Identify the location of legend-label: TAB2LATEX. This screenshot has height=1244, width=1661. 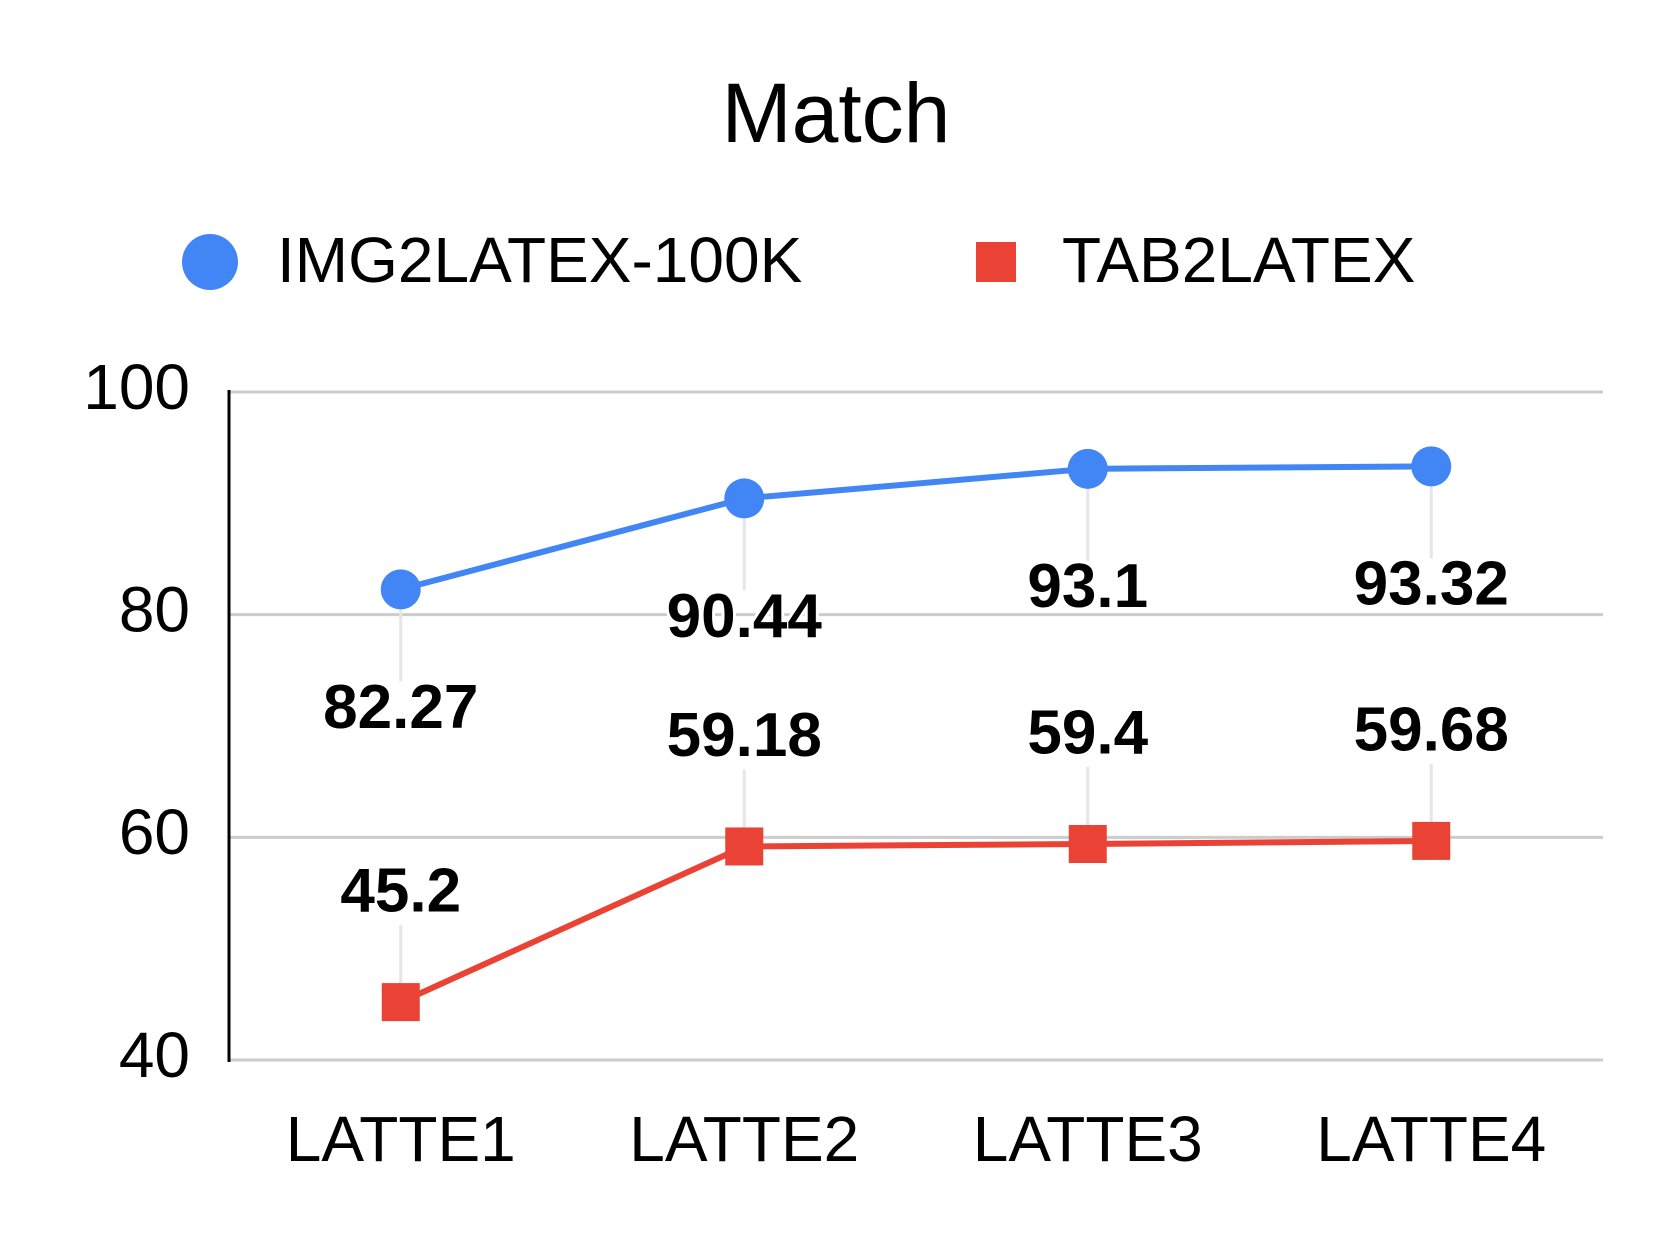
(1238, 260).